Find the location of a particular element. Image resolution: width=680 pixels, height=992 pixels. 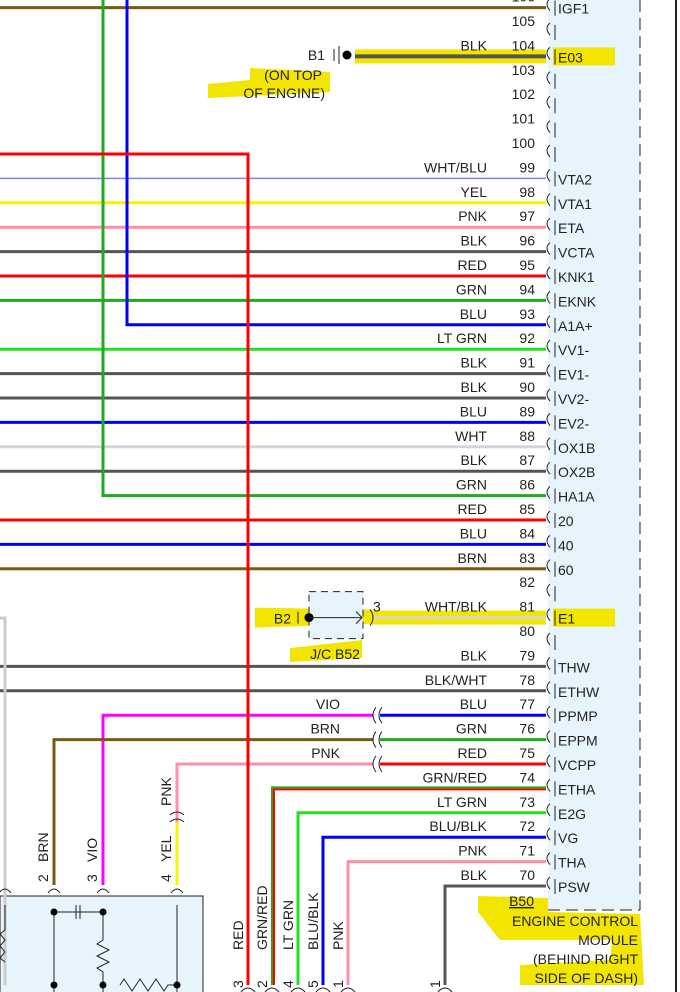

pin-number: 106 is located at coordinates (524, 2).